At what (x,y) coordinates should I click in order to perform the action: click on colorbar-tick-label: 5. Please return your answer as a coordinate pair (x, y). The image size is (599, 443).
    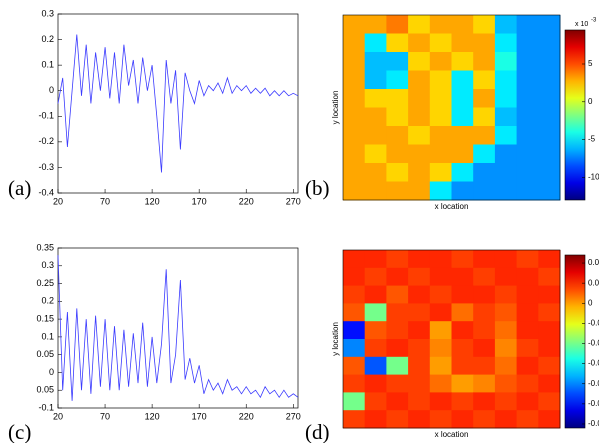
    Looking at the image, I should click on (590, 63).